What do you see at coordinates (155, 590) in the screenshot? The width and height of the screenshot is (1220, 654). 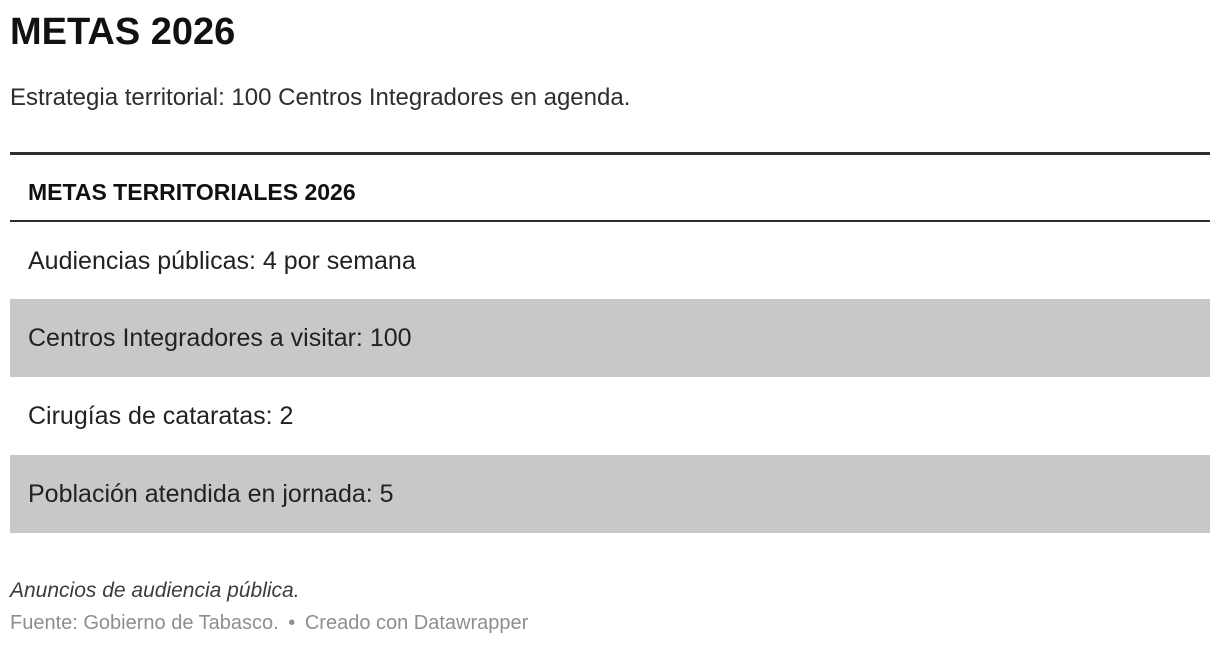 I see `footer-note: Anuncios de audiencia pública.` at bounding box center [155, 590].